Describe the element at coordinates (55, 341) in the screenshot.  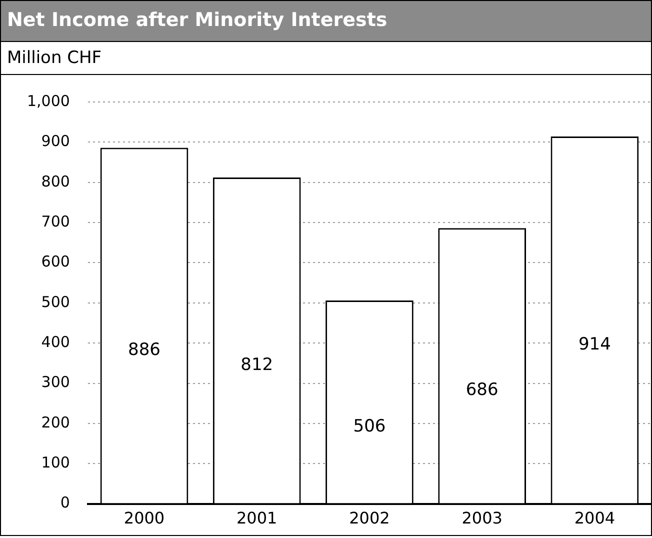
I see `y-tick-label: 400` at that location.